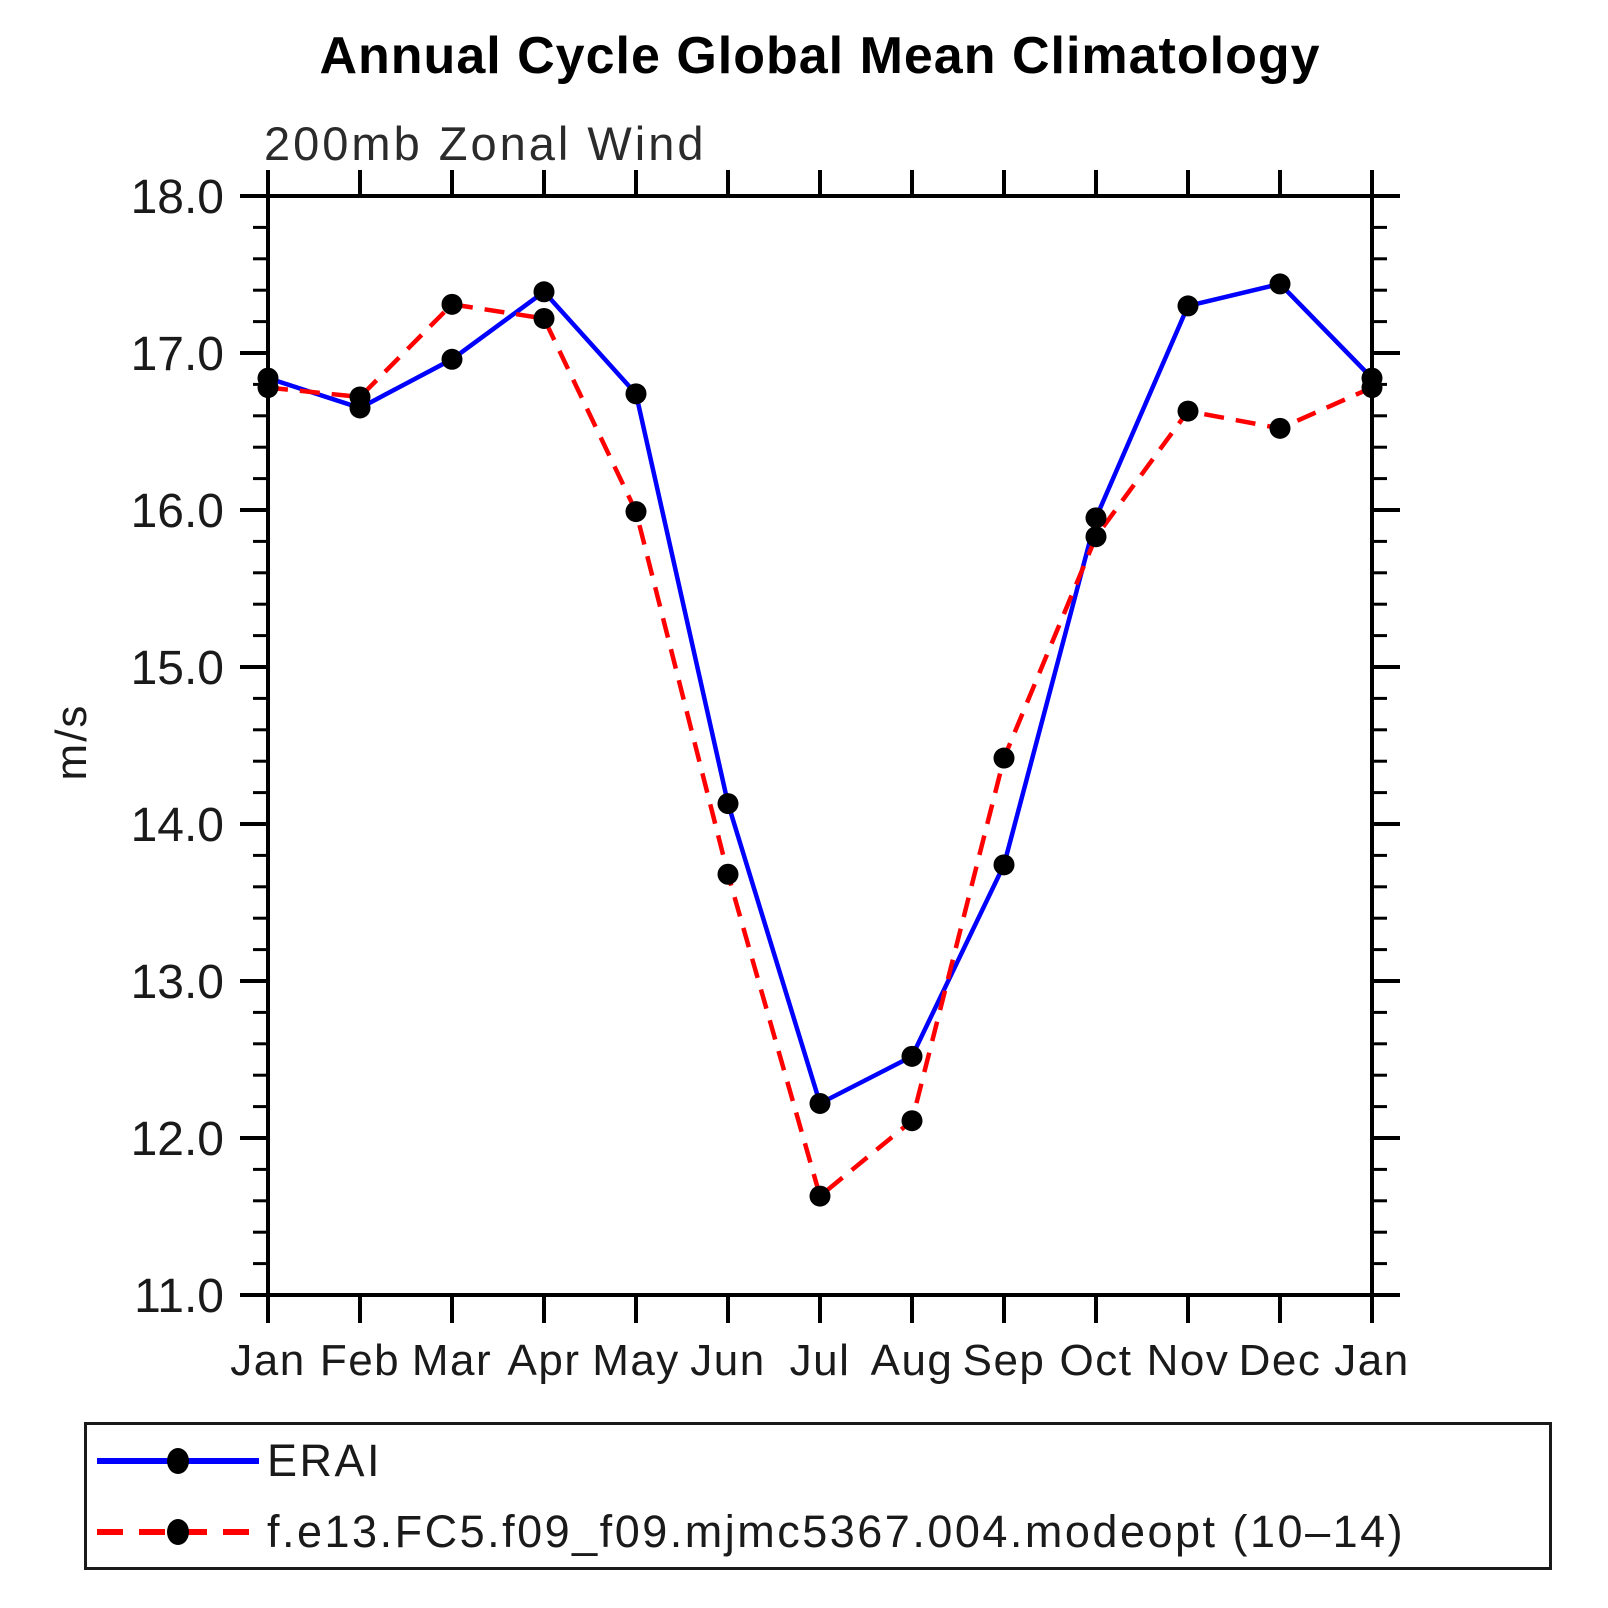 The image size is (1608, 1608). What do you see at coordinates (485, 143) in the screenshot?
I see `chart-subtitle: 200mb Zonal Wind` at bounding box center [485, 143].